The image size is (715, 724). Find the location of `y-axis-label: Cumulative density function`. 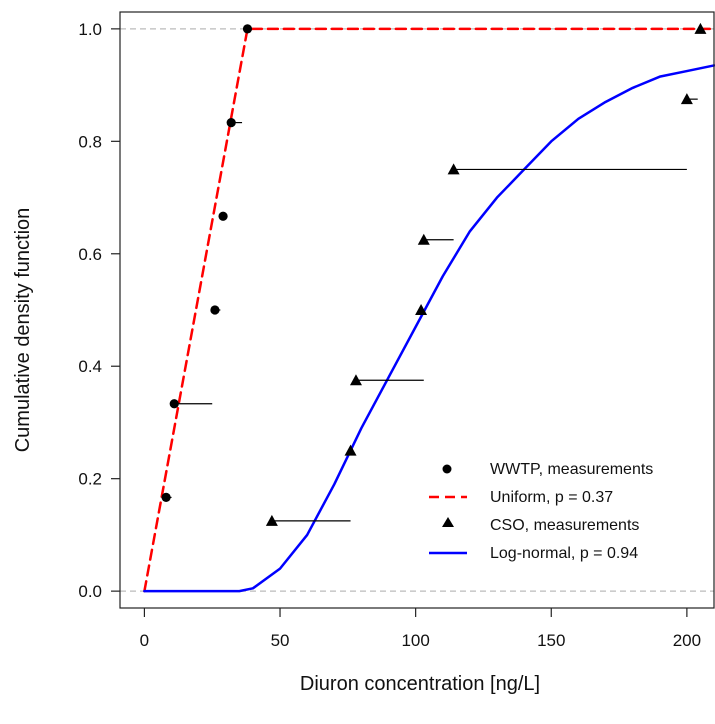

y-axis-label: Cumulative density function is located at coordinates (23, 330).